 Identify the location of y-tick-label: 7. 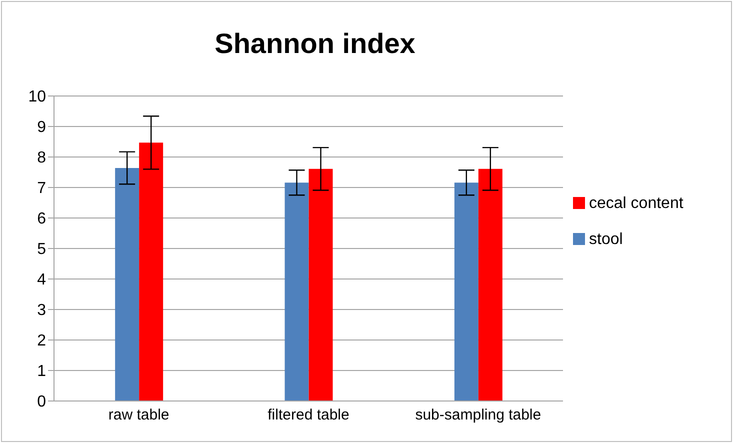
(41, 189).